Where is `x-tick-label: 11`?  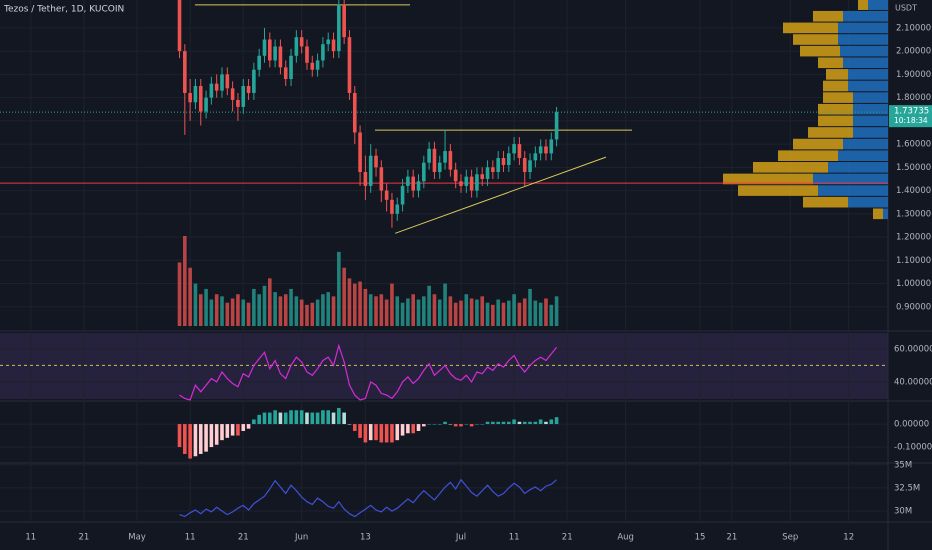
x-tick-label: 11 is located at coordinates (190, 538).